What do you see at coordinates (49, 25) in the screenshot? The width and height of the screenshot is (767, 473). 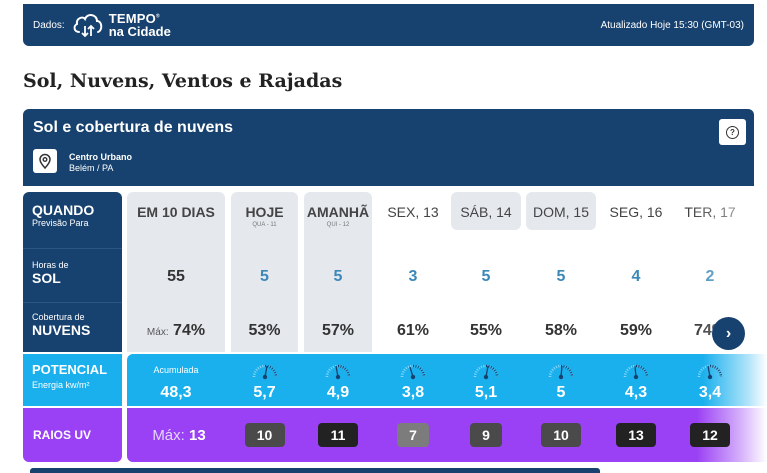 I see `source-label: Dados:` at bounding box center [49, 25].